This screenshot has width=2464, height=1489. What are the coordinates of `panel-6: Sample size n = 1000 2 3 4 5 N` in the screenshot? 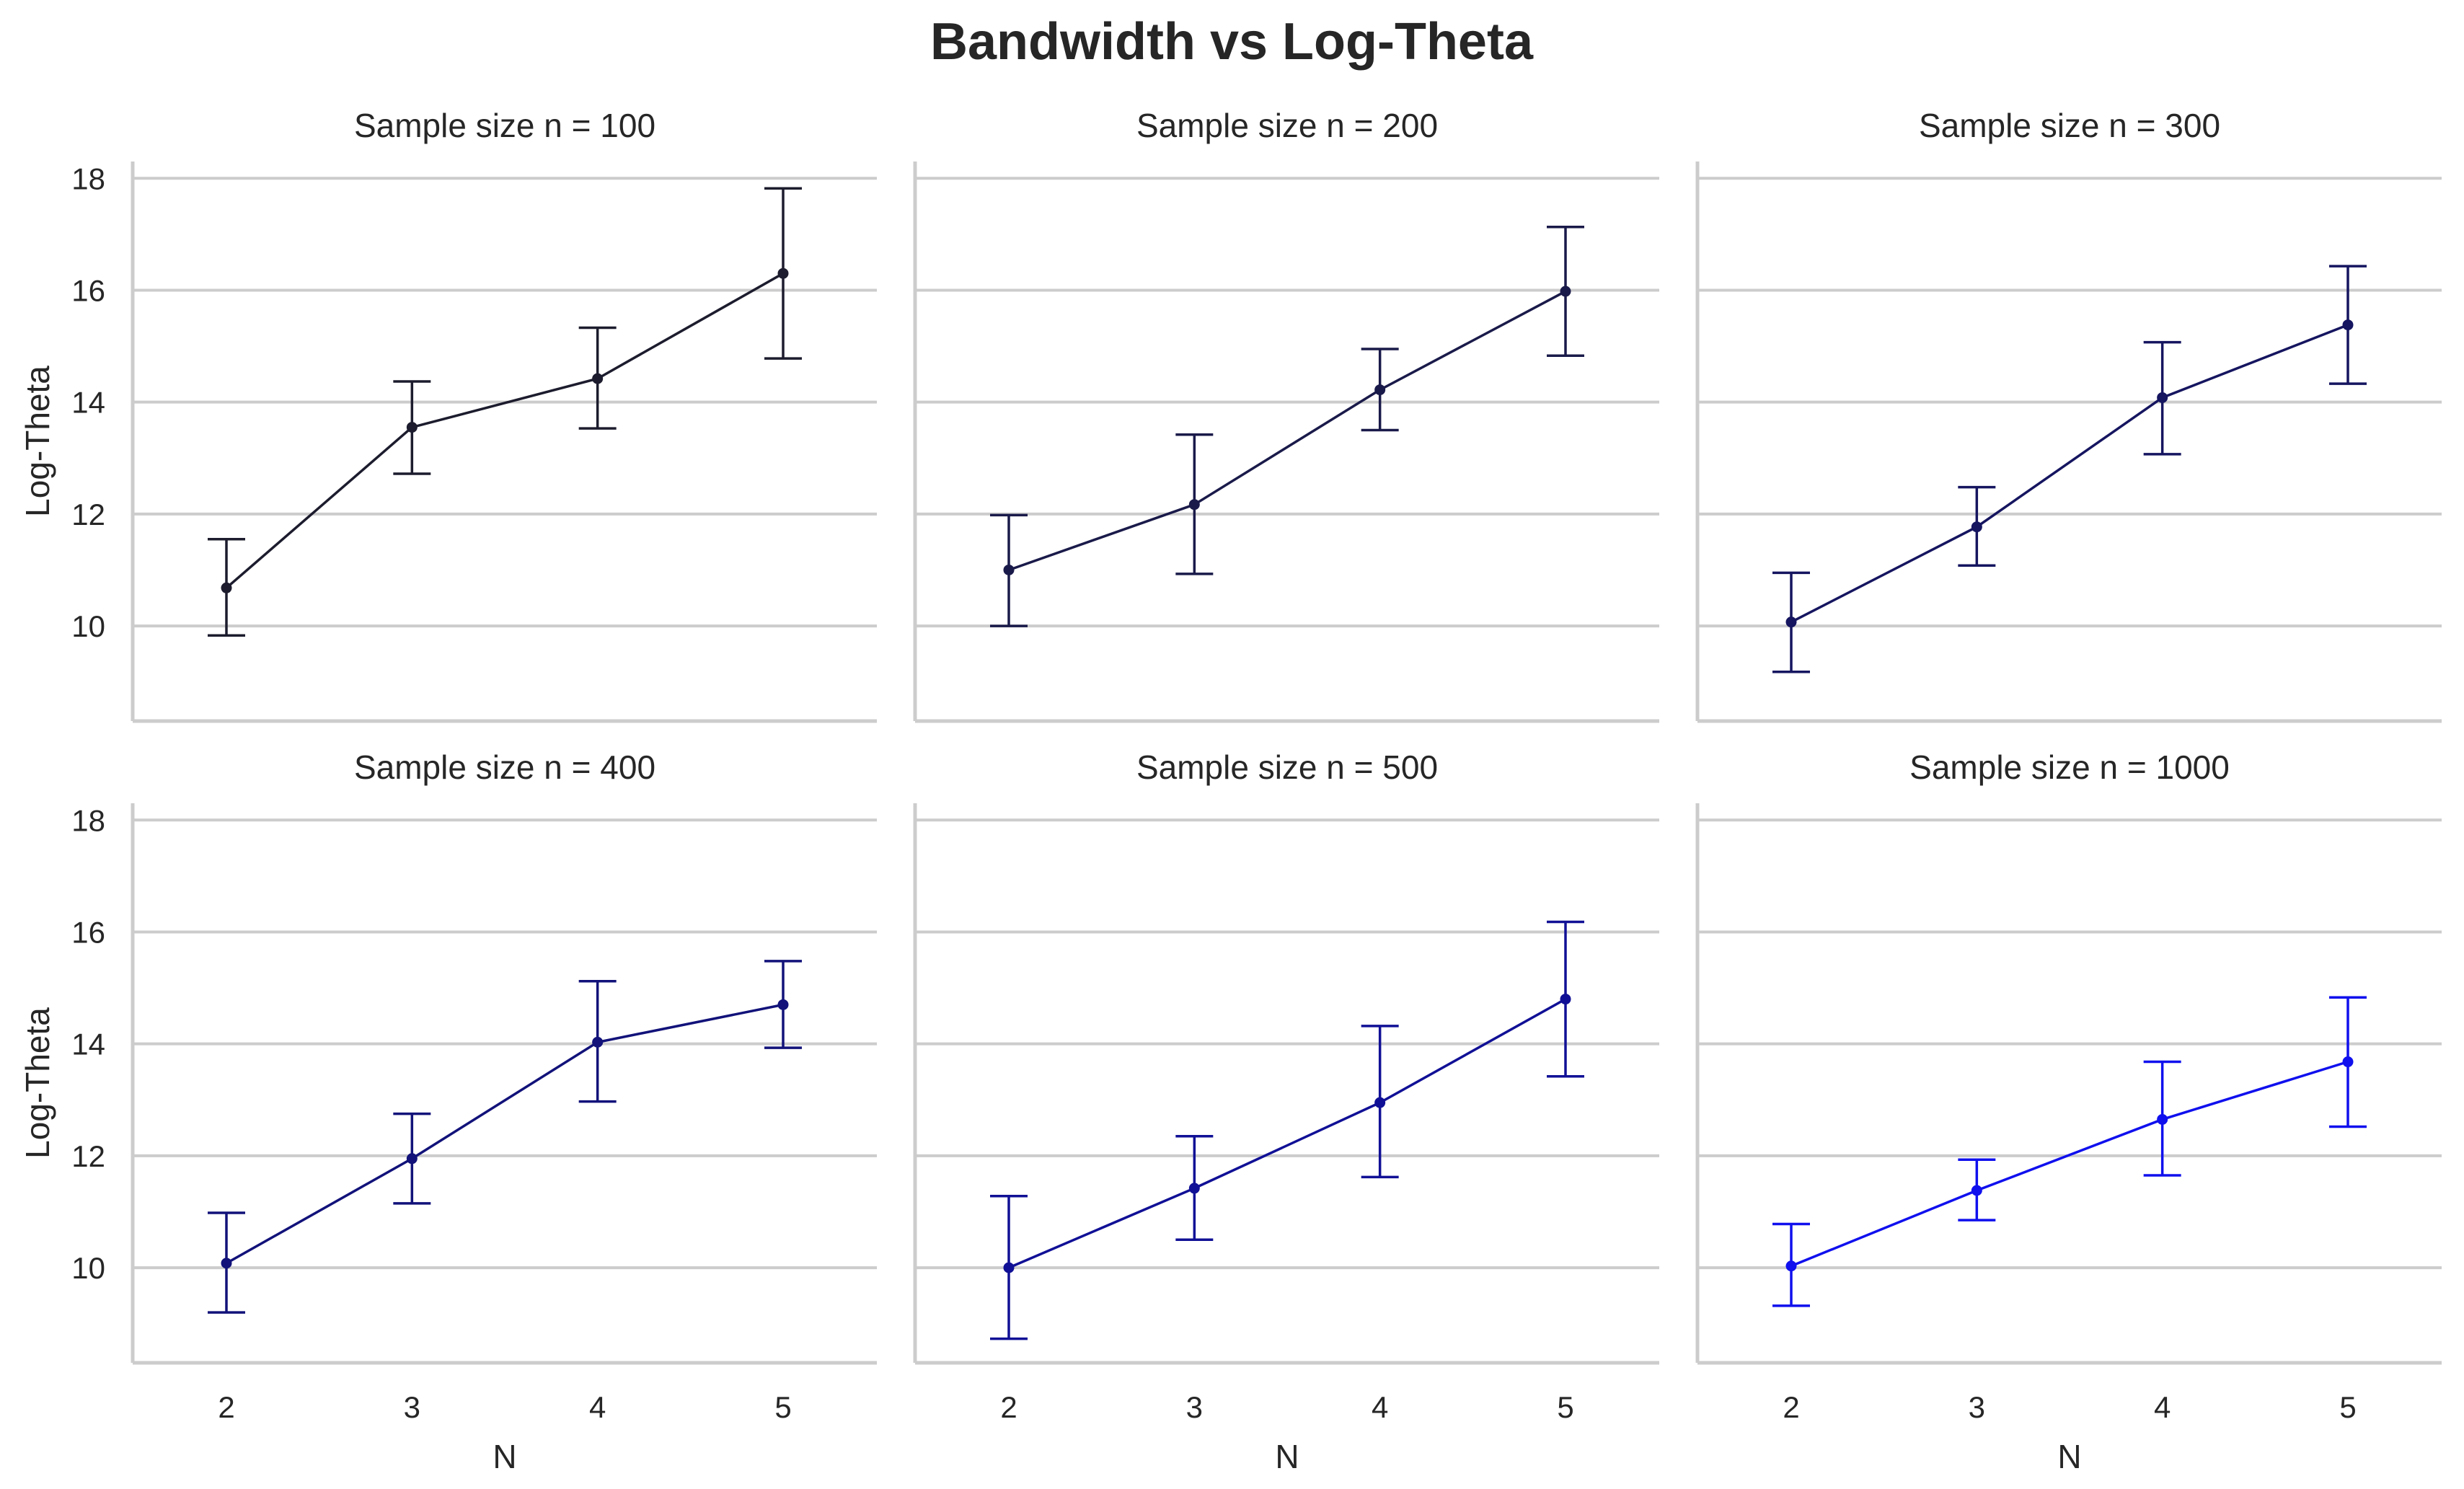 It's located at (2068, 1111).